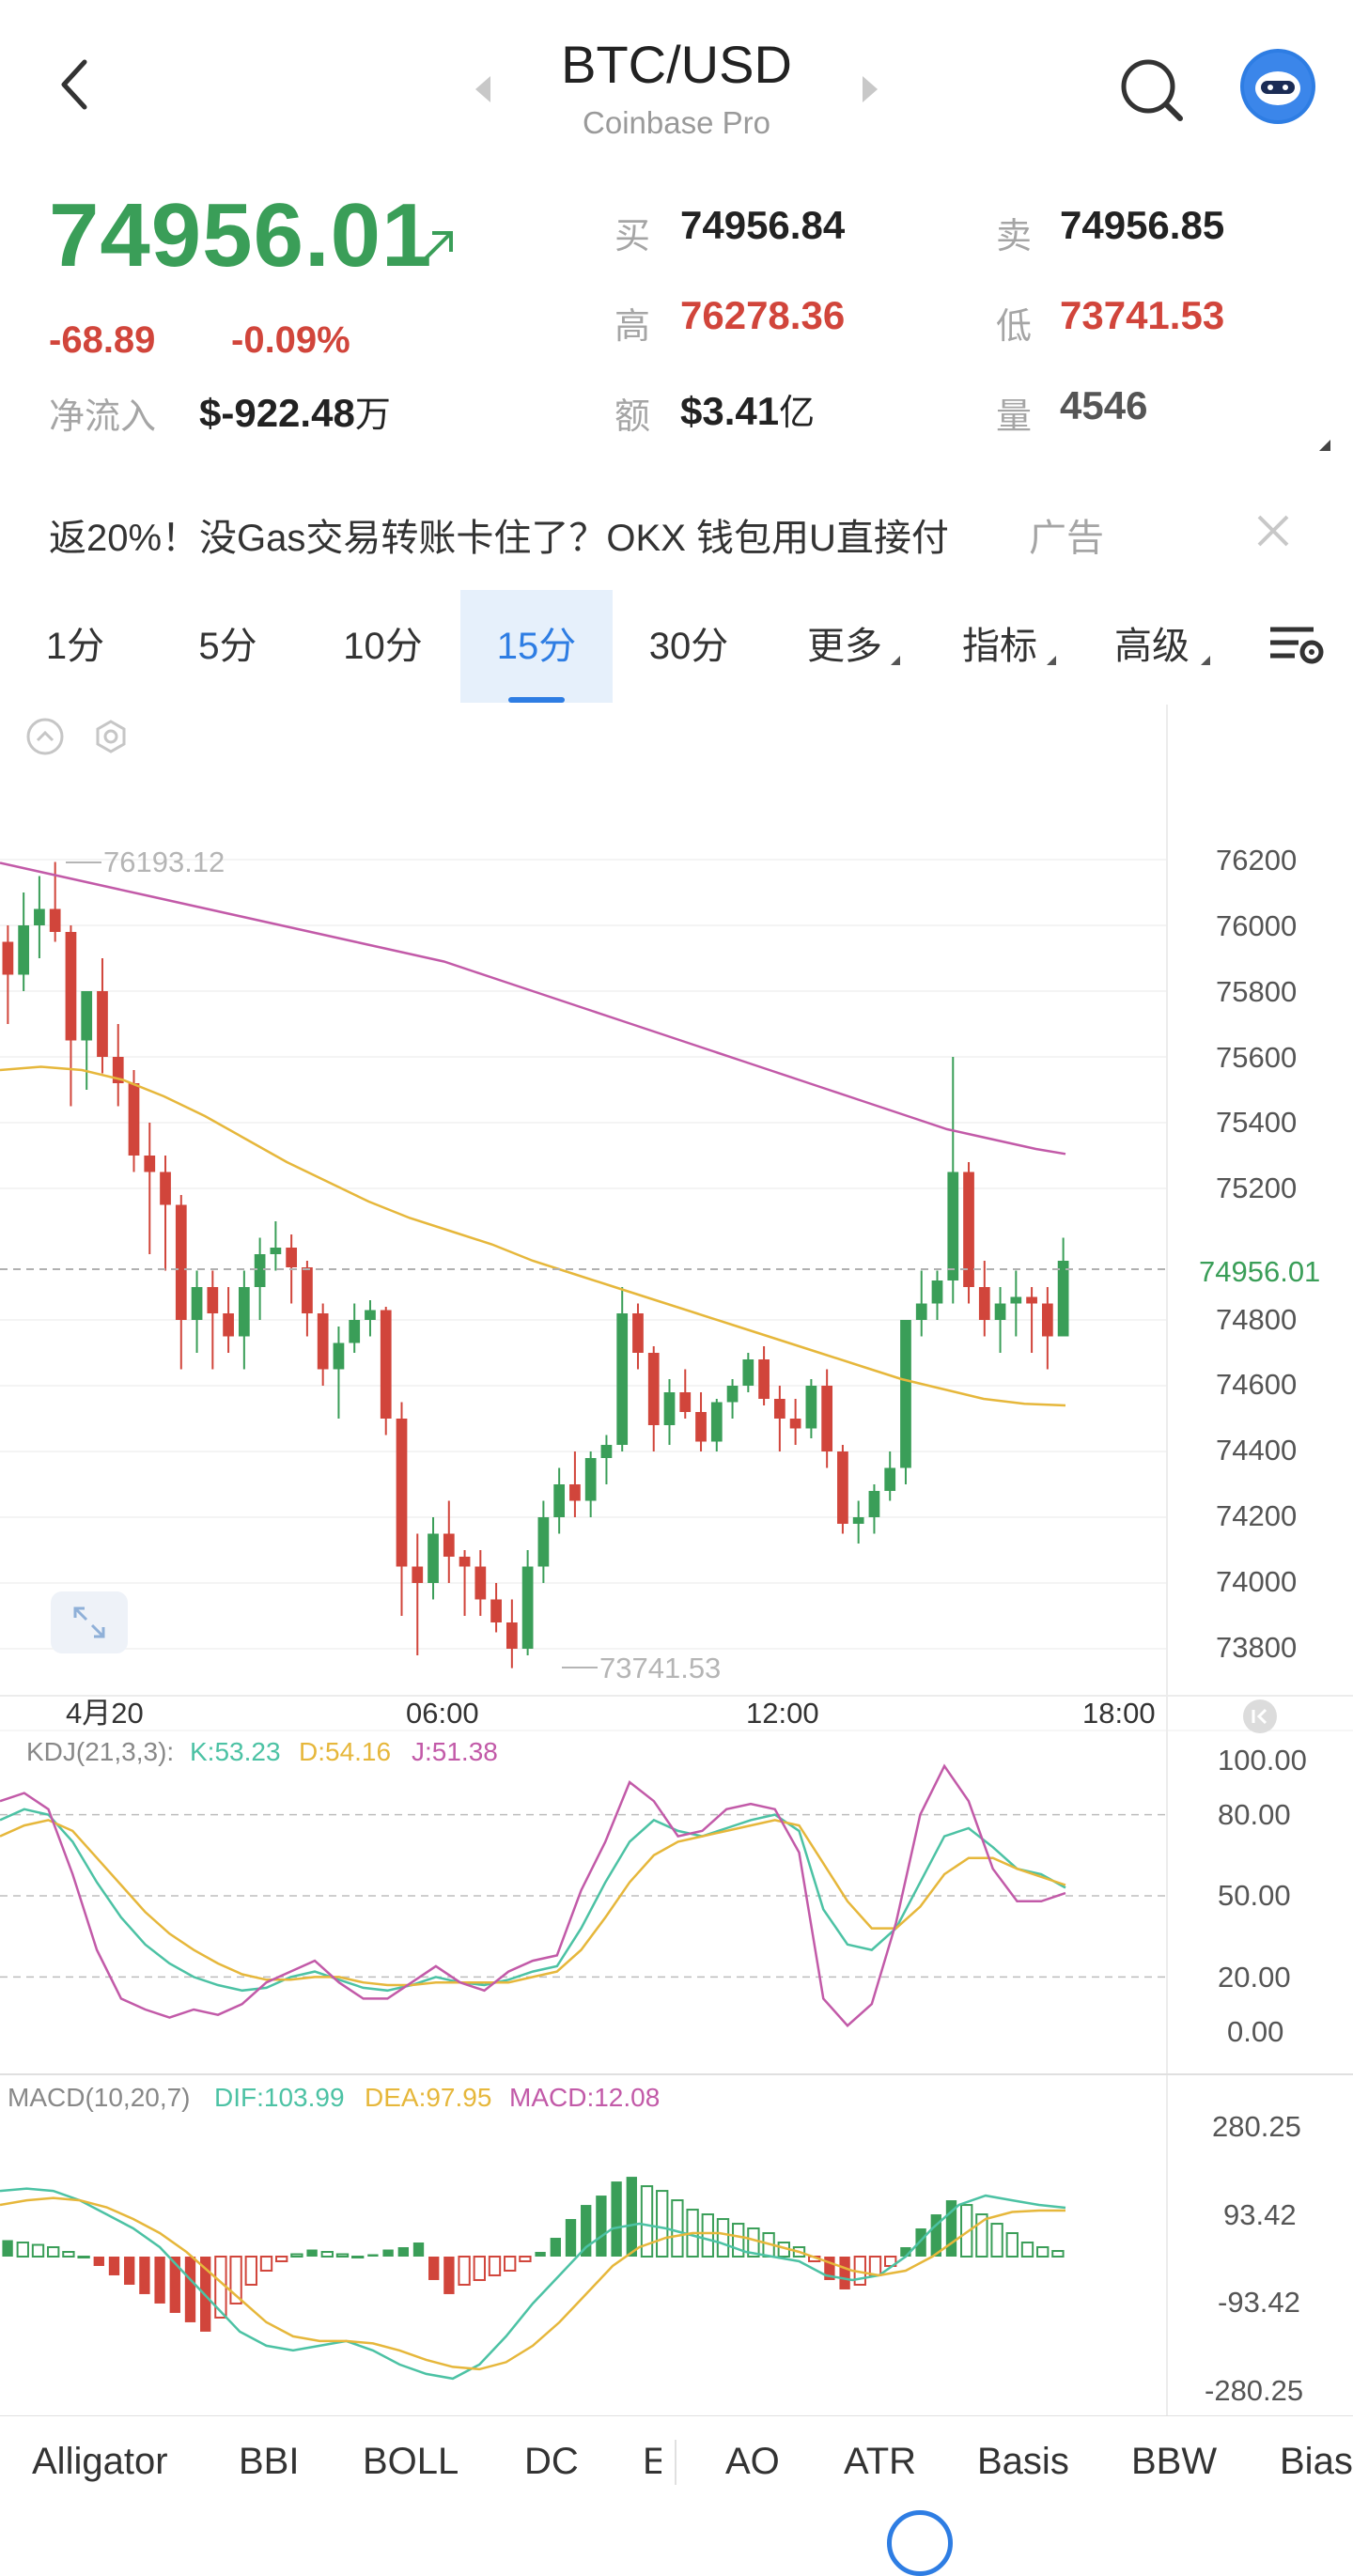 This screenshot has height=2576, width=1353. I want to click on price-change: -68.89, so click(102, 340).